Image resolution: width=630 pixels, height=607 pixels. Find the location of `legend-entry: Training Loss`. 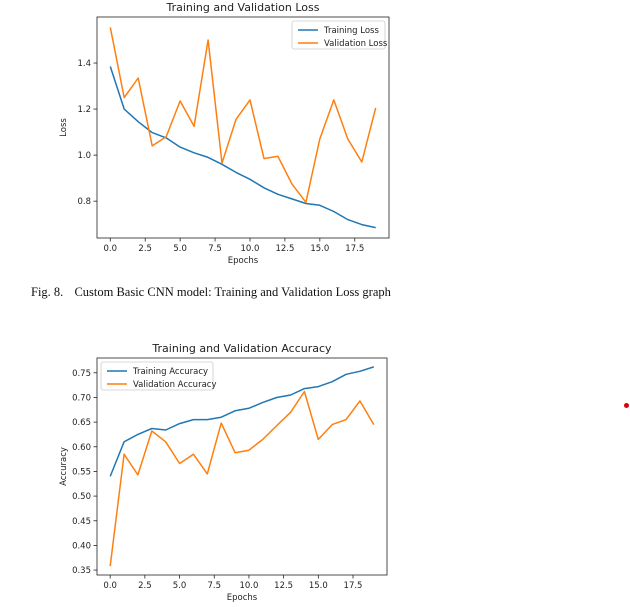

legend-entry: Training Loss is located at coordinates (351, 31).